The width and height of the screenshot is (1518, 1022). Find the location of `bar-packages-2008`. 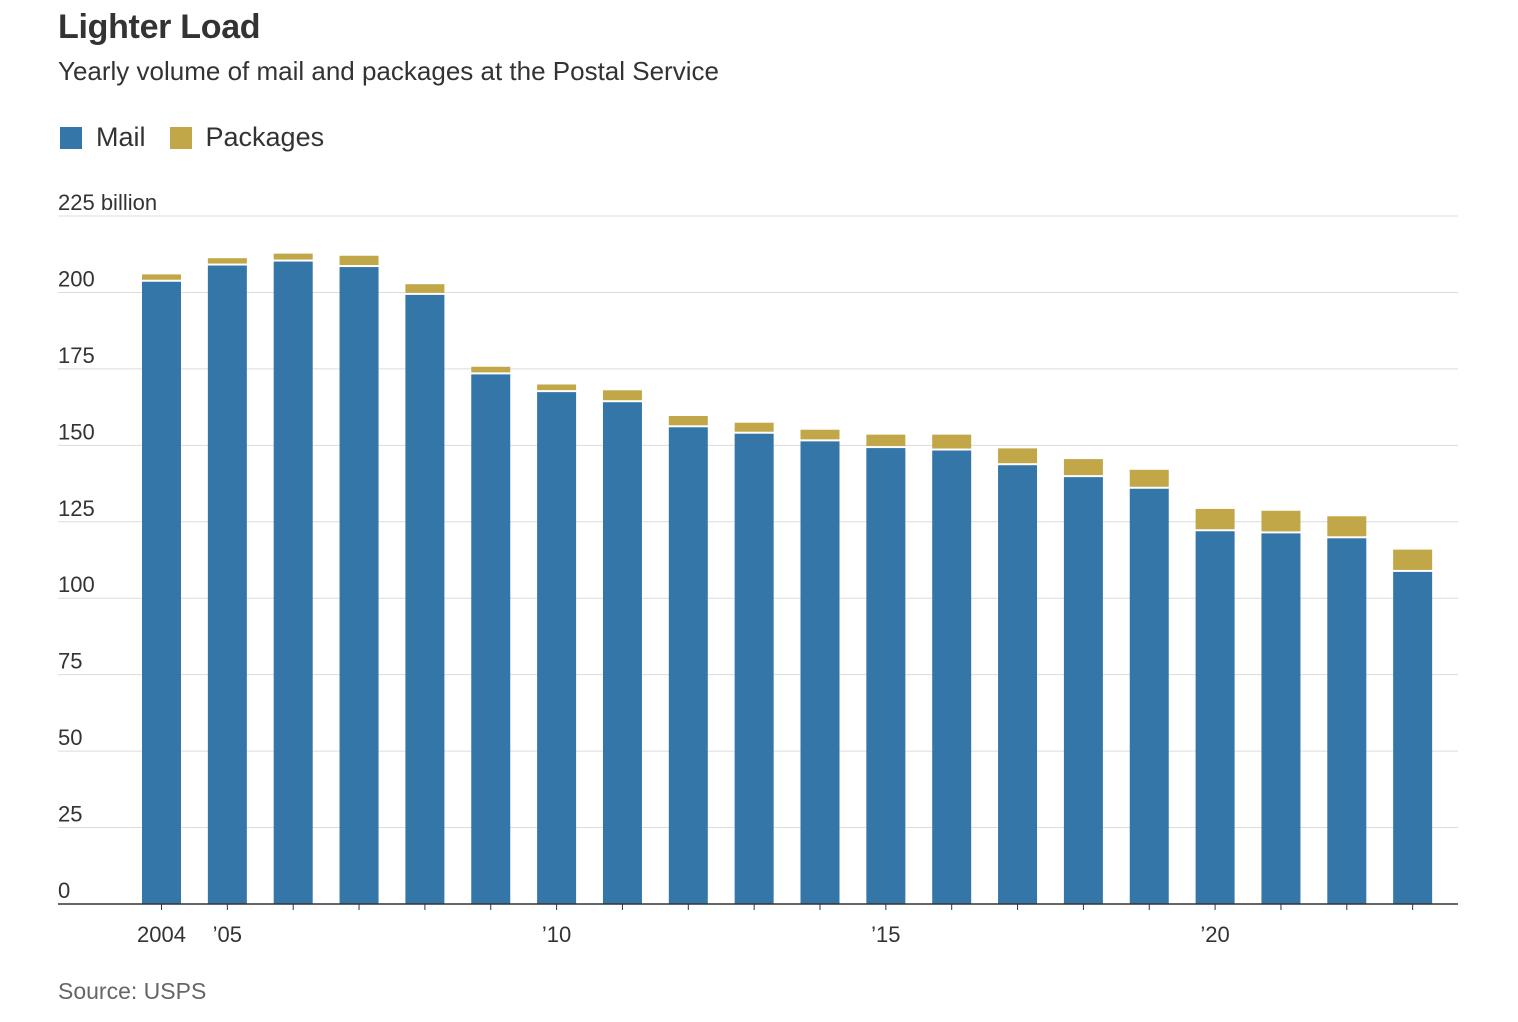

bar-packages-2008 is located at coordinates (425, 288).